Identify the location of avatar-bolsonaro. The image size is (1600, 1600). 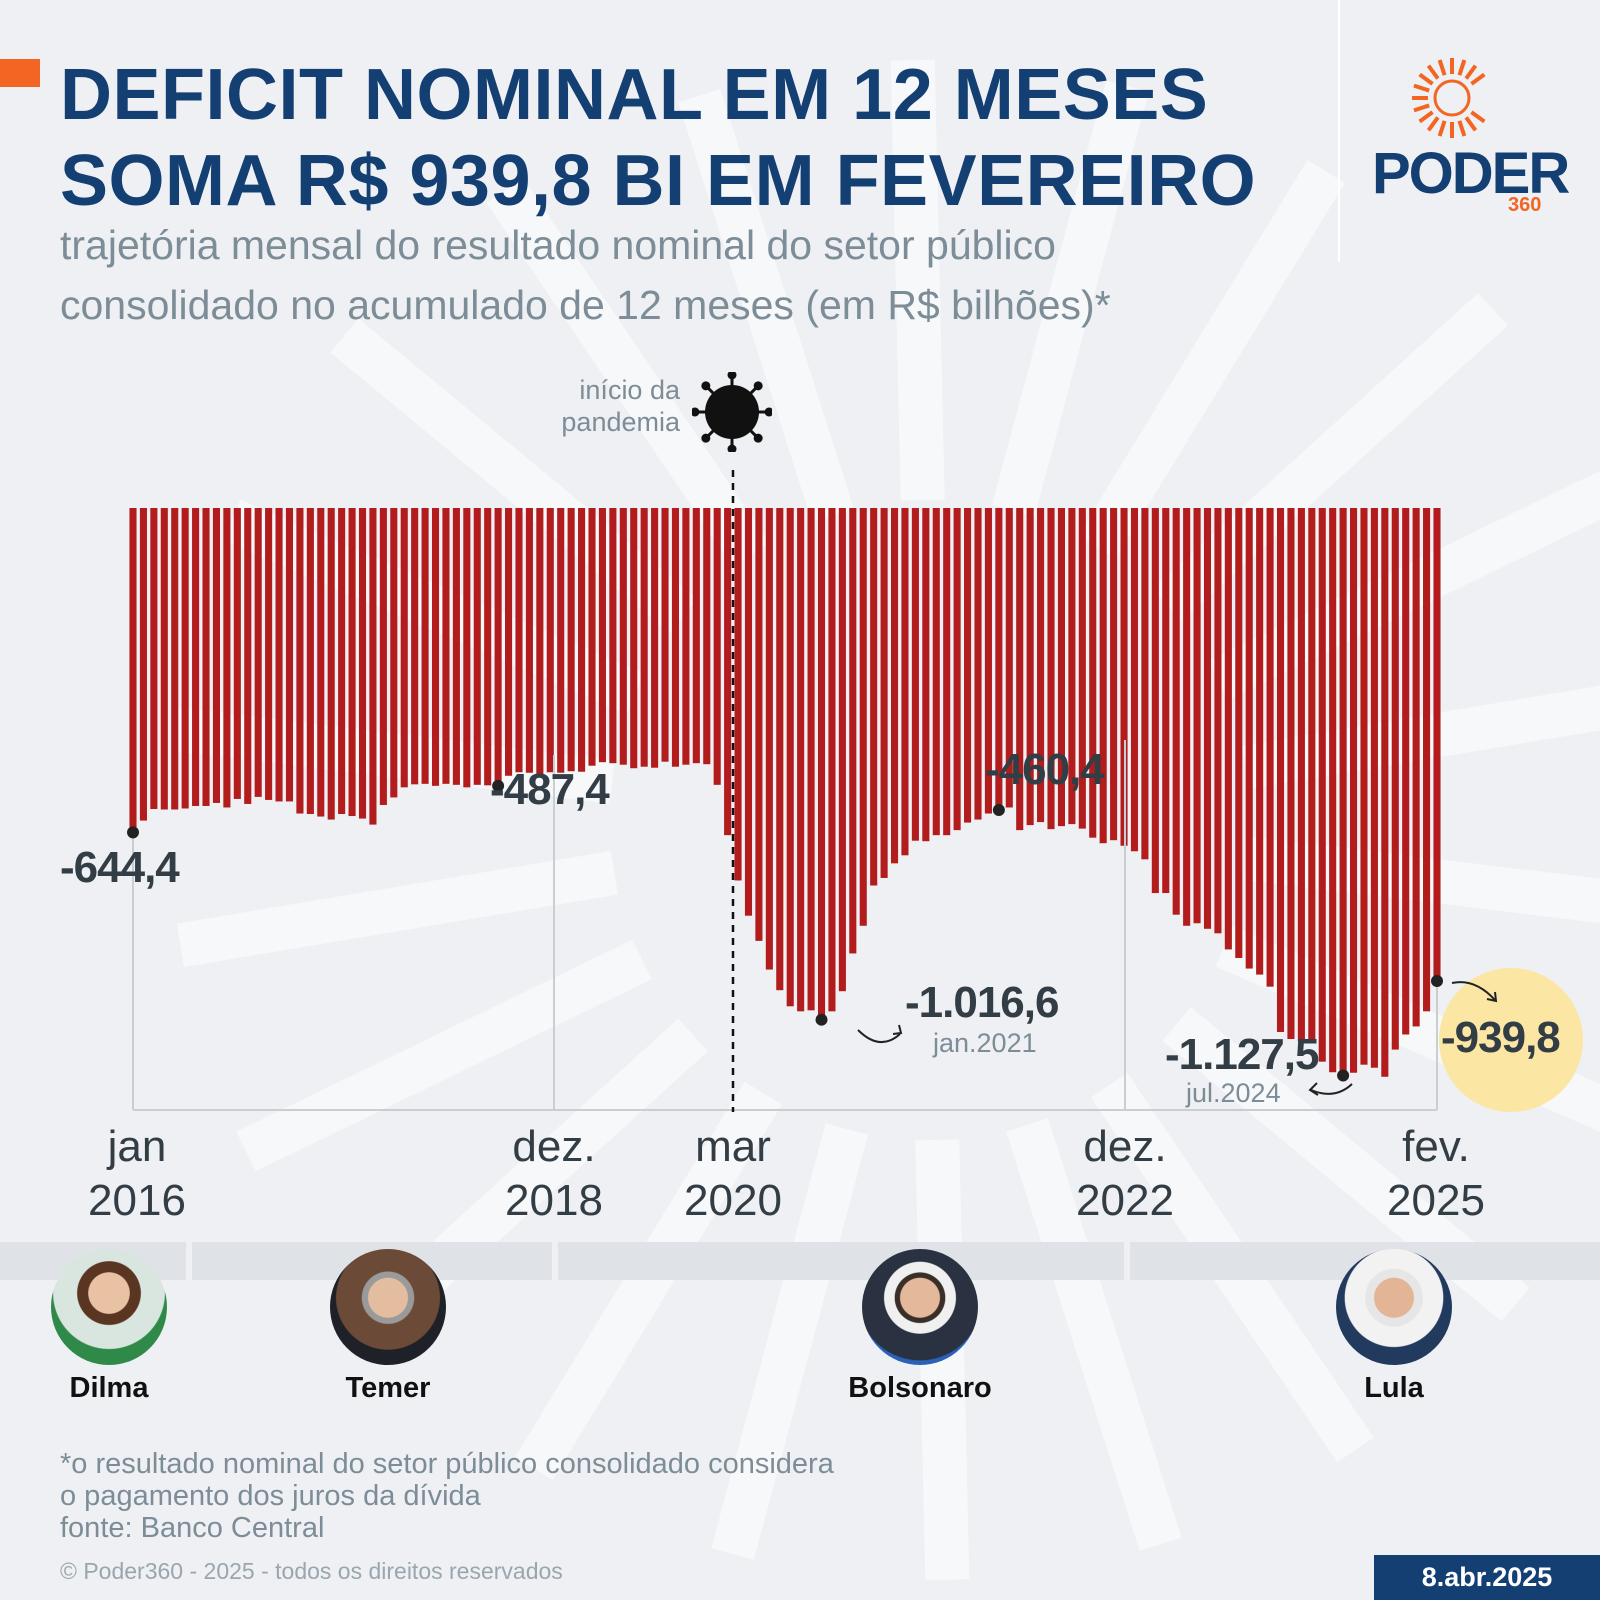
(920, 1307).